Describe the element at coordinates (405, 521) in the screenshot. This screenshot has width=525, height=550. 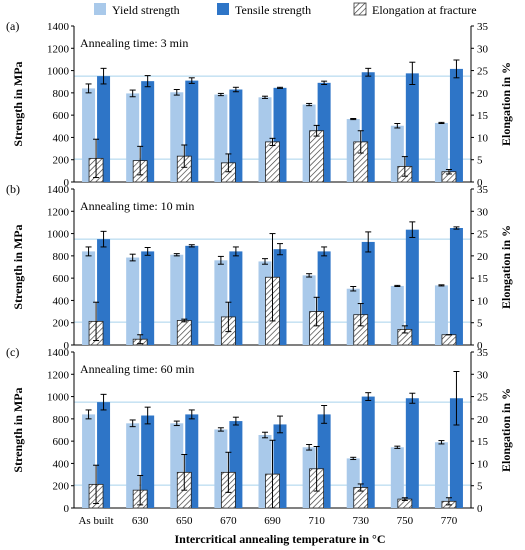
I see `x-tick-label: 750` at that location.